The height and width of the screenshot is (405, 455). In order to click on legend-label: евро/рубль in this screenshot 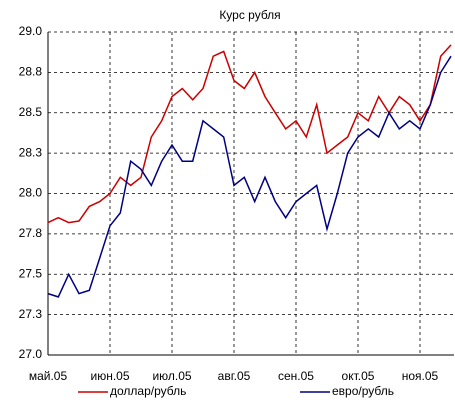, I will do `click(363, 391)`.